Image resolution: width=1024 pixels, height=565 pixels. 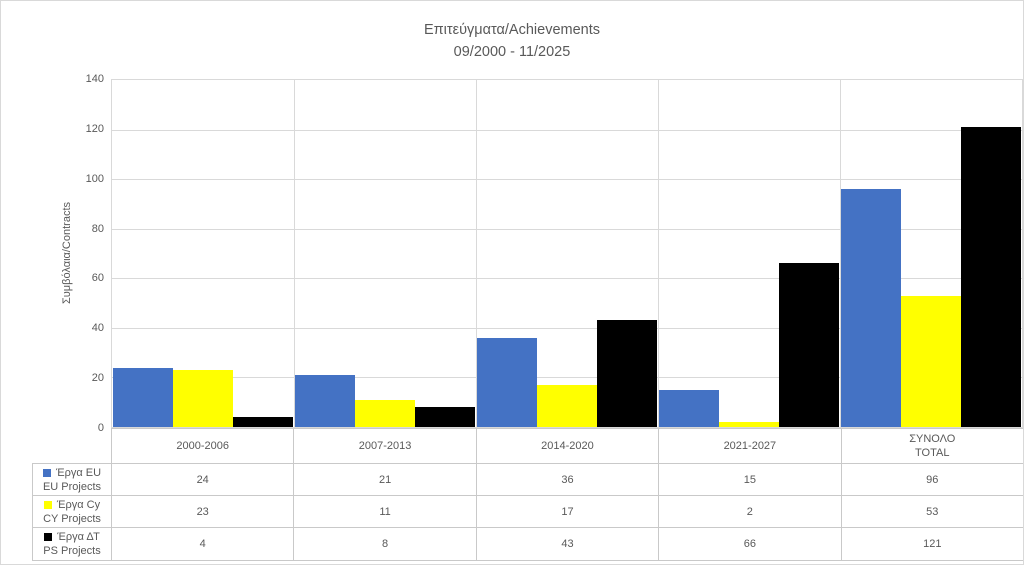 I want to click on series-legend-cell: Έργα Cy CY Projects, so click(x=72, y=511).